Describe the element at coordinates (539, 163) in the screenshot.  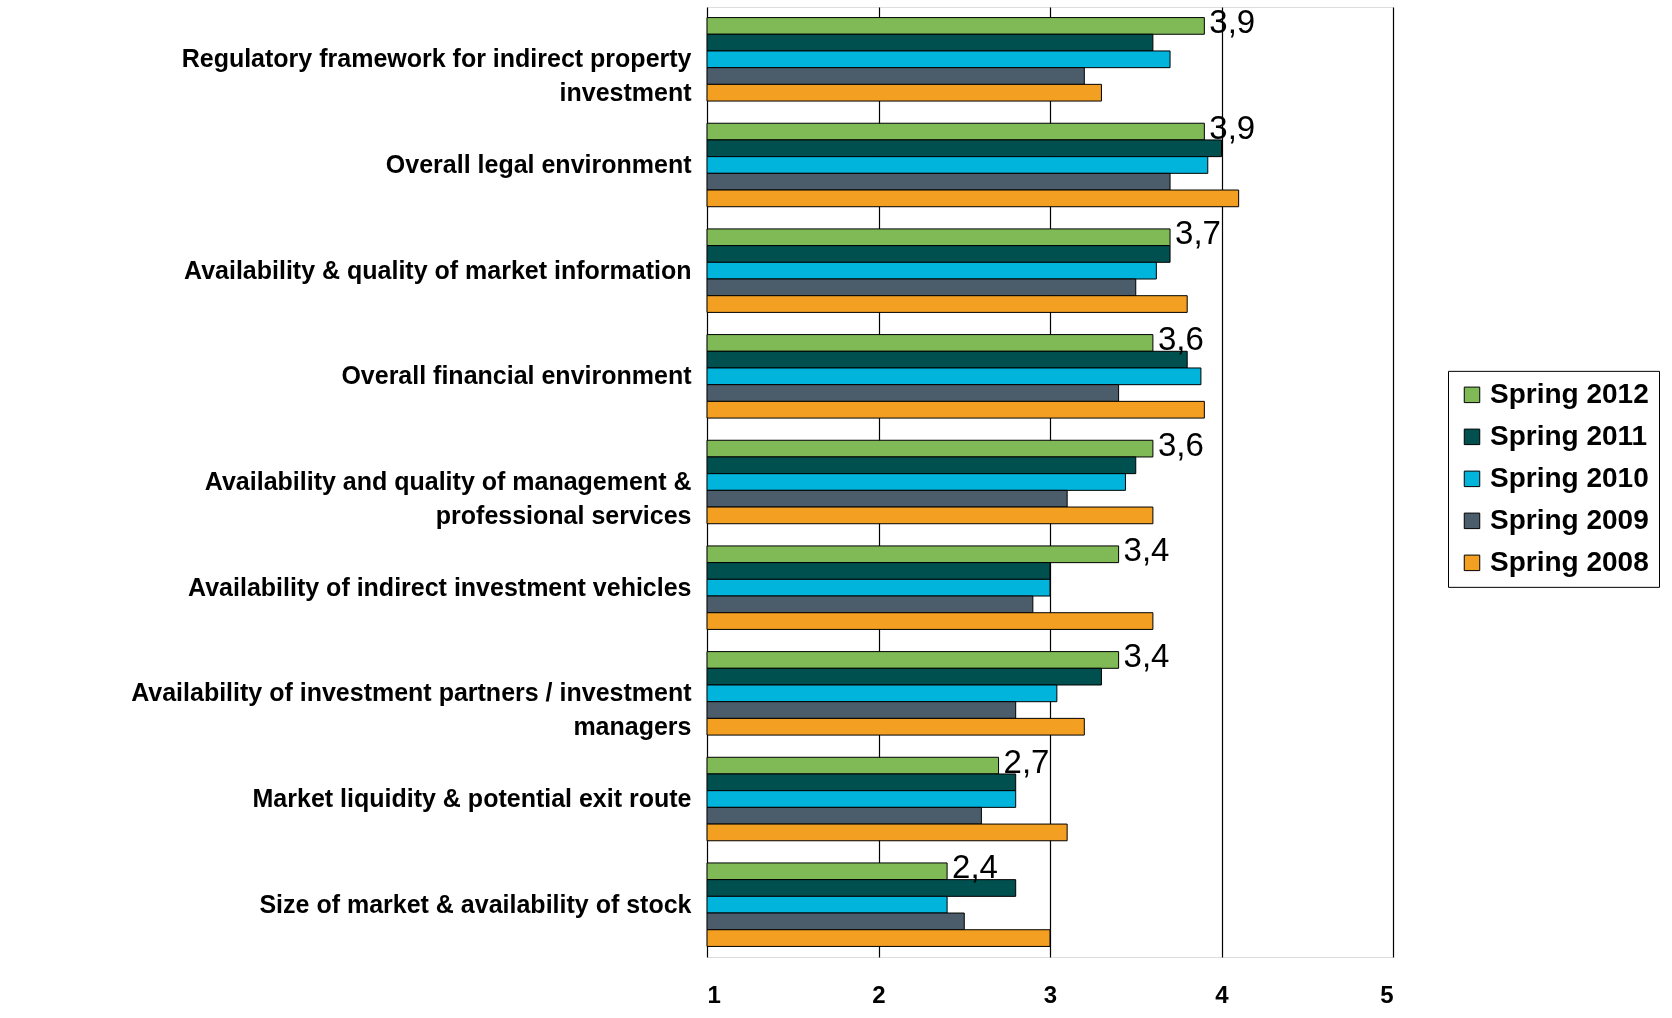
I see `y-tick-label: Overall legal environment` at that location.